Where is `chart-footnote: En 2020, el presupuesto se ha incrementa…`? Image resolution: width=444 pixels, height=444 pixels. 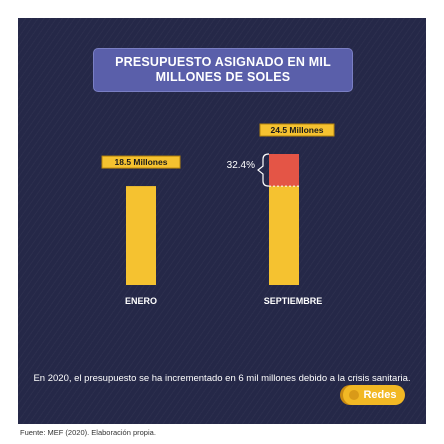 chart-footnote: En 2020, el presupuesto se ha incrementa… is located at coordinates (222, 378).